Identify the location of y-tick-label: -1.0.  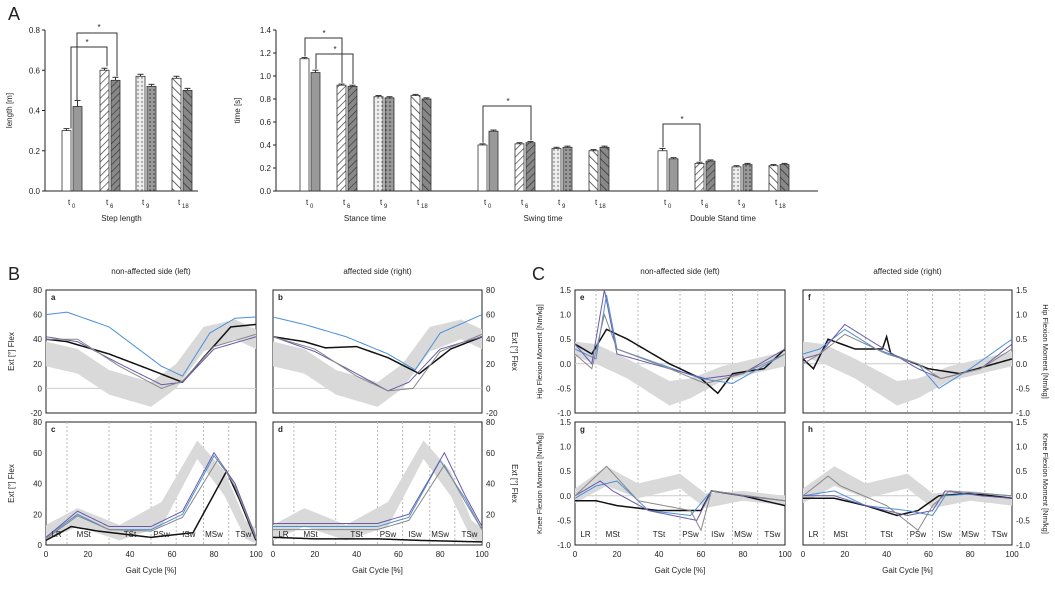
(1023, 545).